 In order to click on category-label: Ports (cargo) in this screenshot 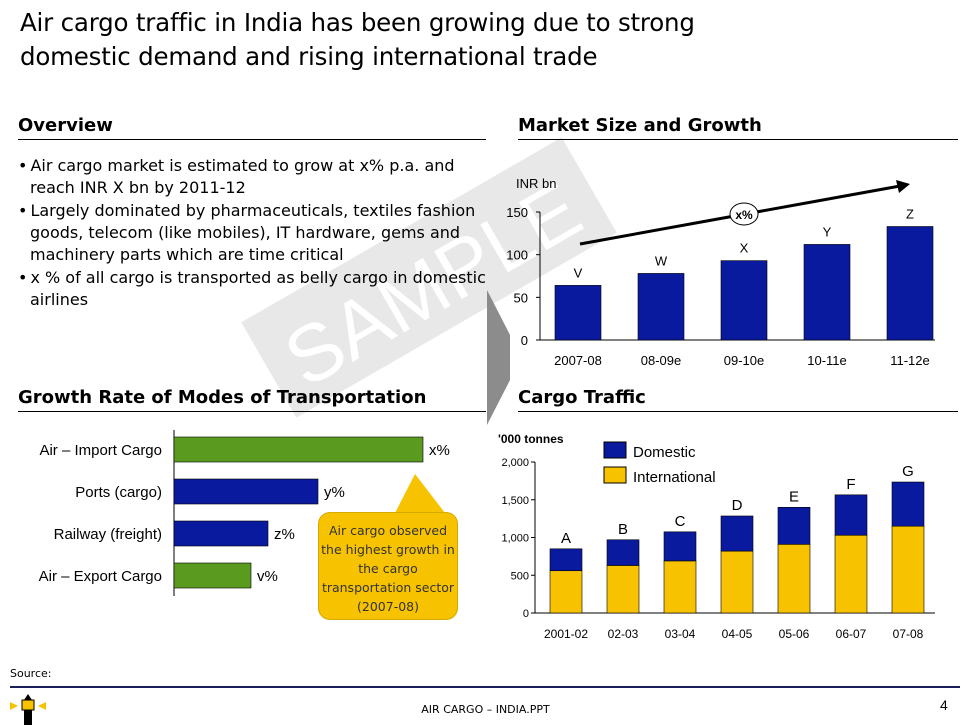, I will do `click(118, 492)`.